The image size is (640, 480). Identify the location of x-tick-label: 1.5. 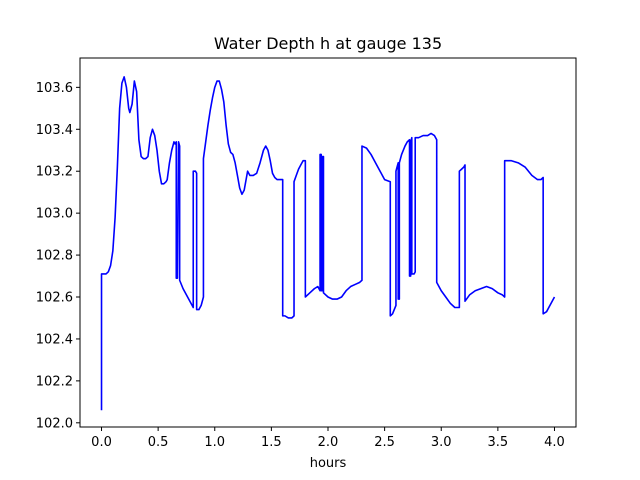
(271, 442).